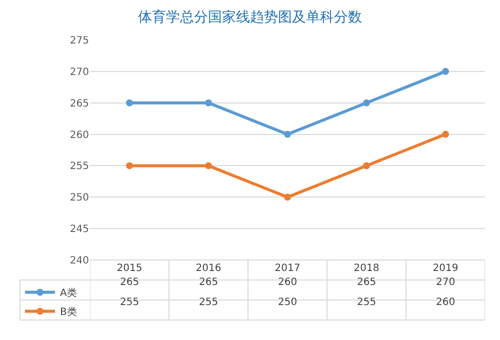 This screenshot has width=500, height=340. Describe the element at coordinates (287, 268) in the screenshot. I see `x-tick-label: 2017` at that location.